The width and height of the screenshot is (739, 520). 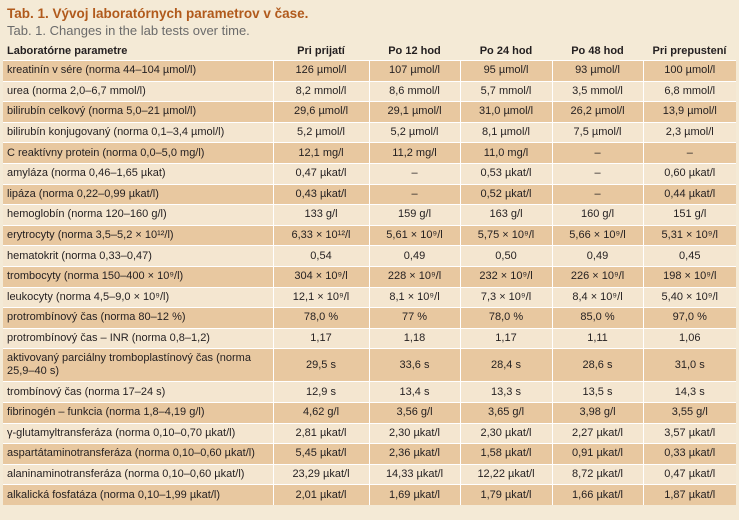 I want to click on parameter-name-cell: amyláza (norma 0,46–1,65 µkat), so click(x=138, y=173).